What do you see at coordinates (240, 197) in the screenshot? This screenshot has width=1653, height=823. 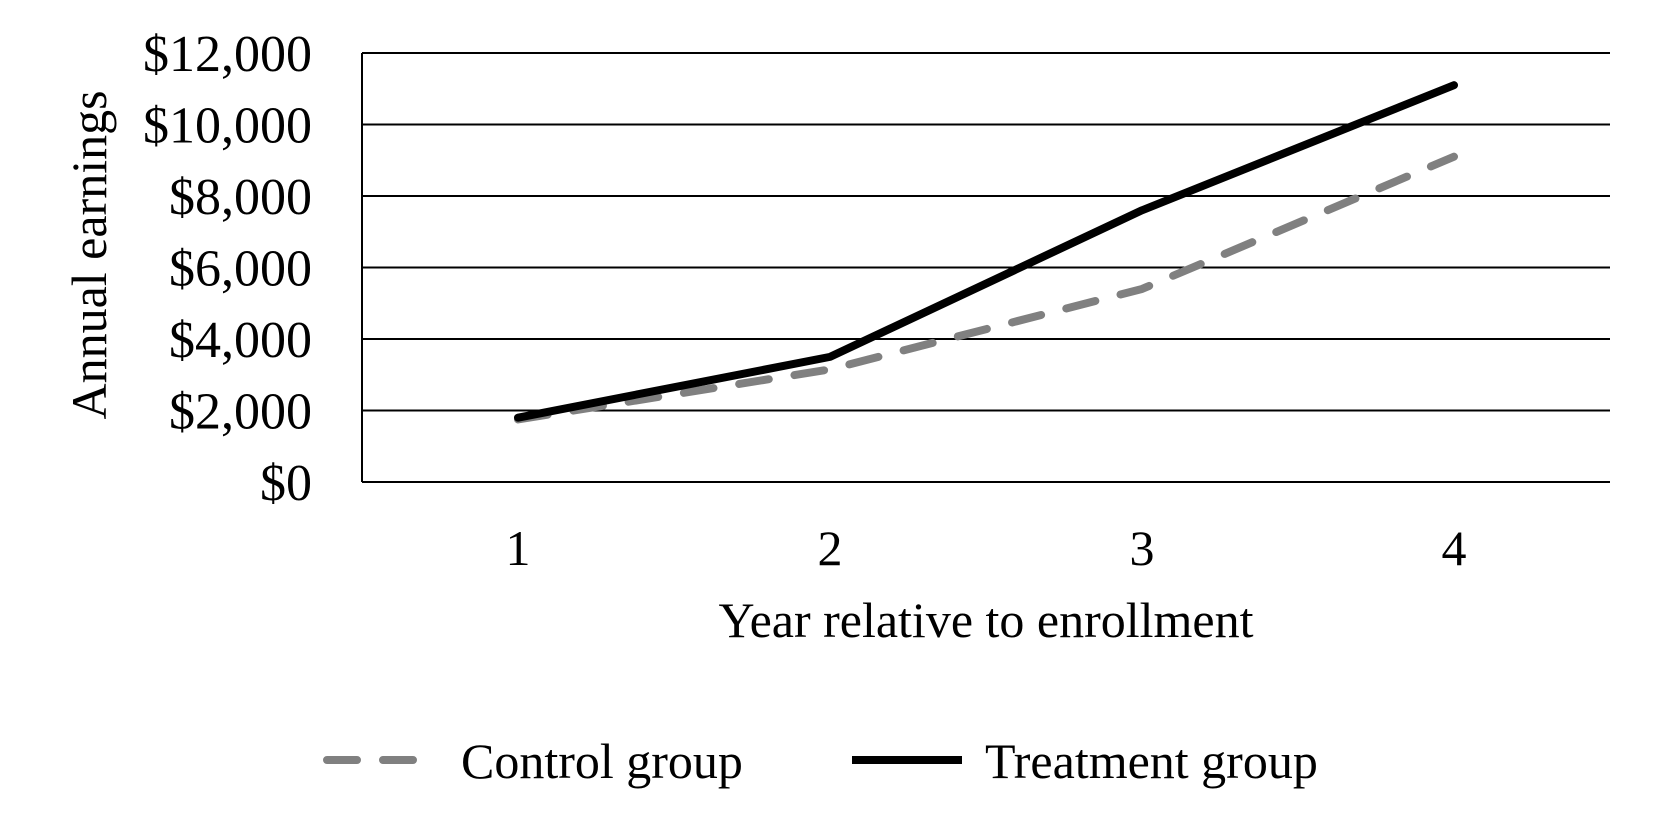 I see `y-tick-label-4: $8,000` at bounding box center [240, 197].